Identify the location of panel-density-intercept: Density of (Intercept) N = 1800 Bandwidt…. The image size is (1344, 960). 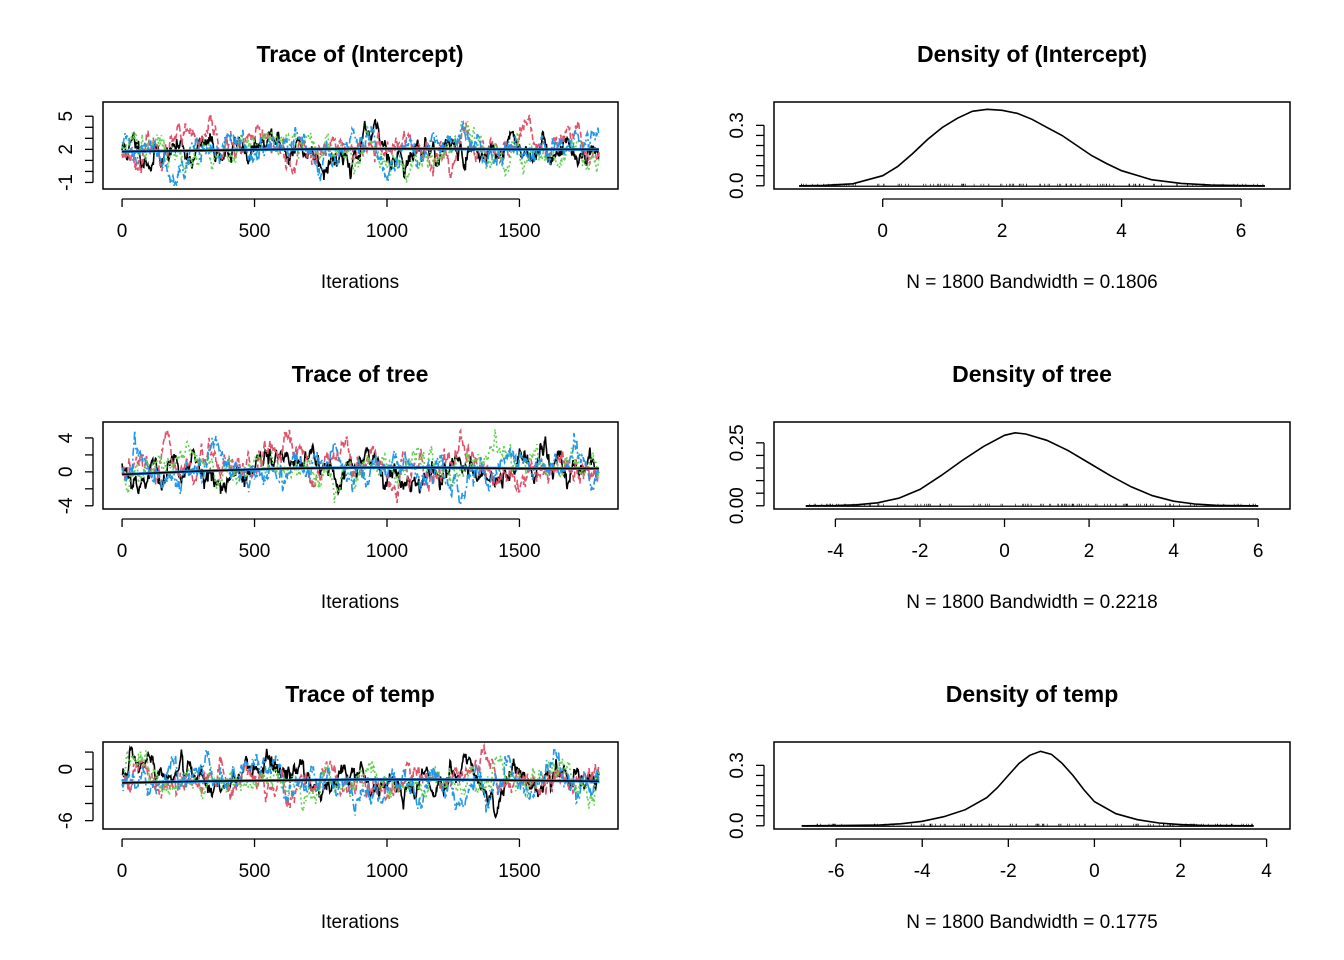
(1009, 167).